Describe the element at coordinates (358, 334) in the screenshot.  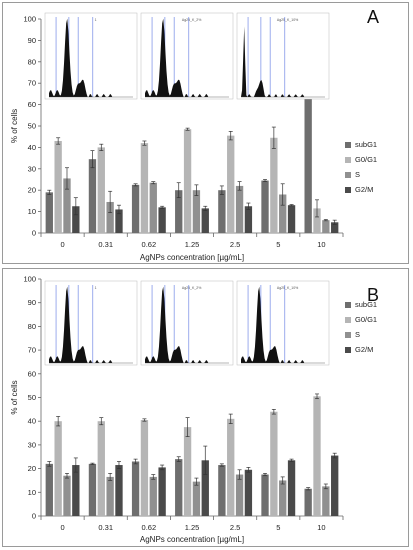
I see `legend-label: S` at that location.